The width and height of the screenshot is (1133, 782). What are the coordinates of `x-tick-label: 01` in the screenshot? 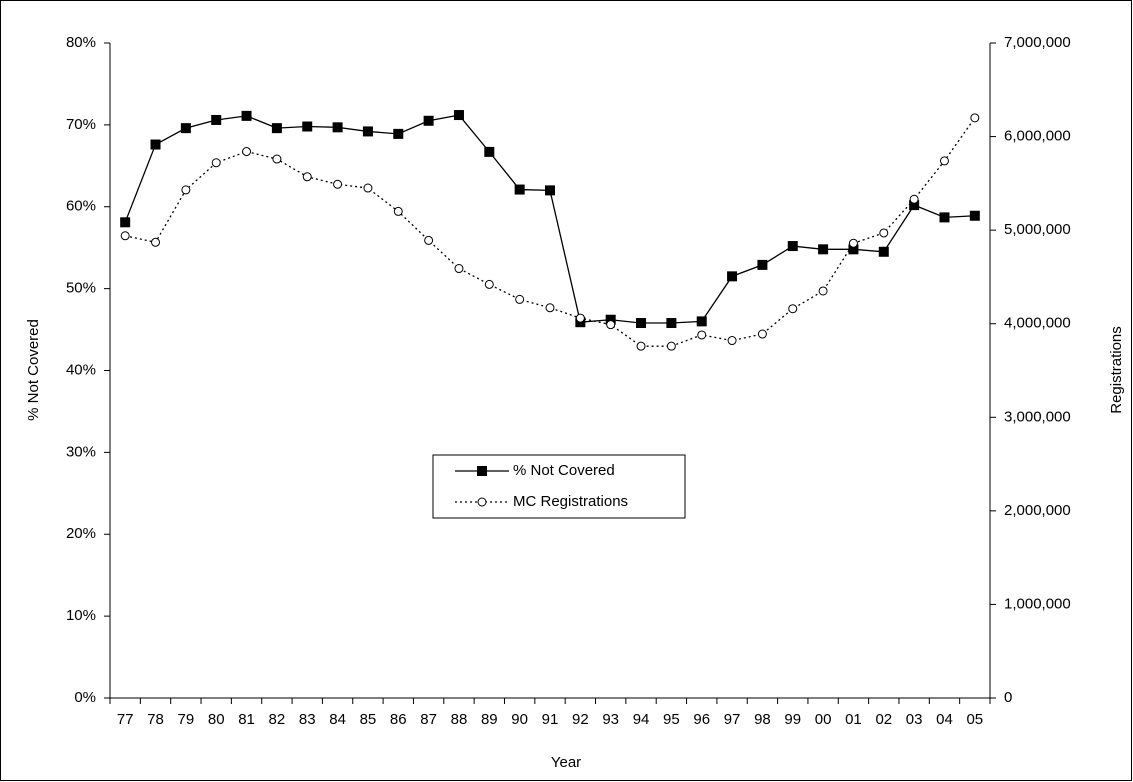 It's located at (853, 719).